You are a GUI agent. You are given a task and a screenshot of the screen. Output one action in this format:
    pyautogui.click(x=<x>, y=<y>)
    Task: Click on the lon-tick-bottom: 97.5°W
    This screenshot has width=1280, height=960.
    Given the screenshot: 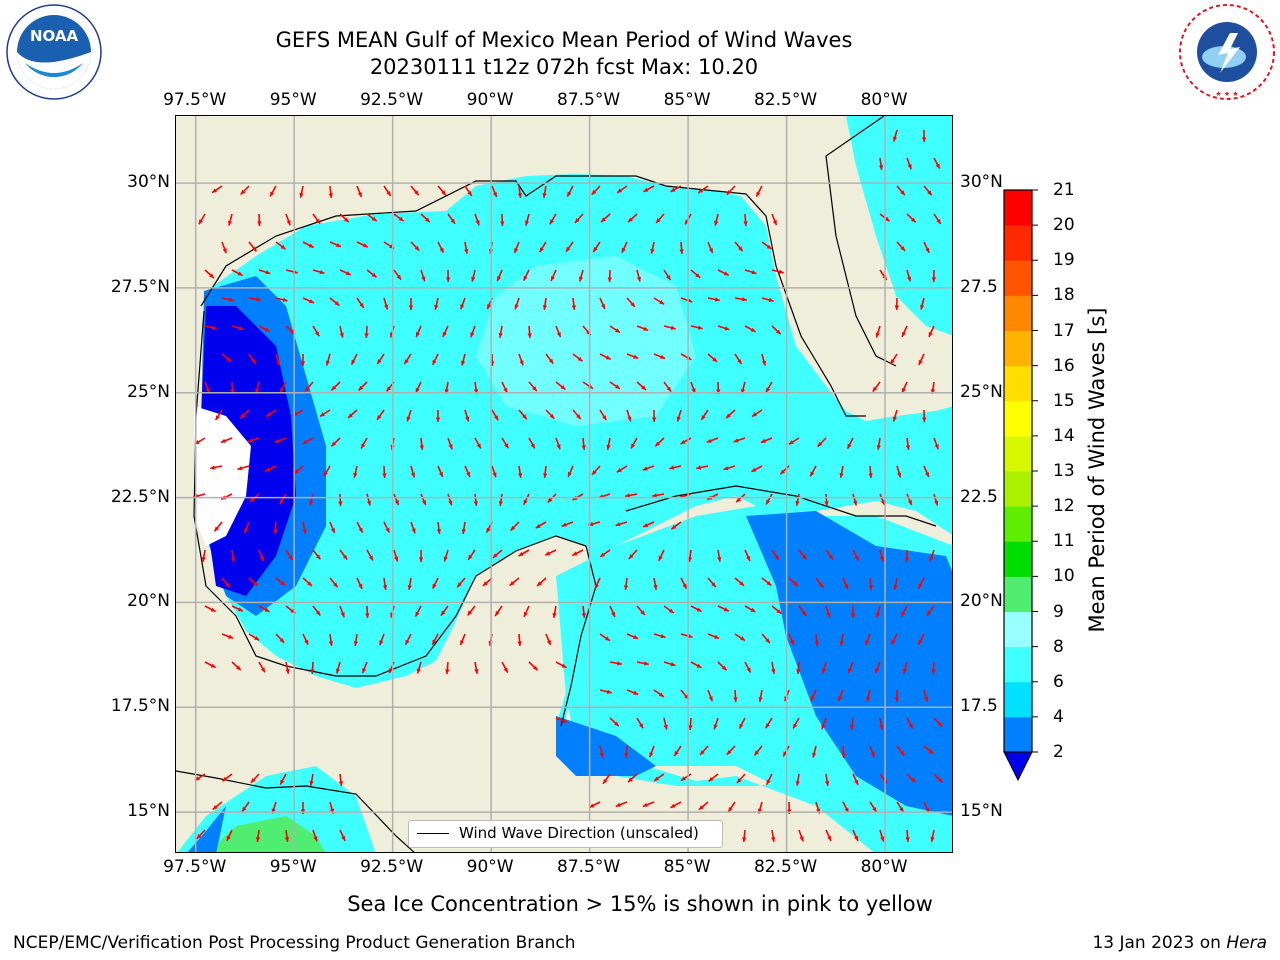 What is the action you would take?
    pyautogui.click(x=195, y=867)
    